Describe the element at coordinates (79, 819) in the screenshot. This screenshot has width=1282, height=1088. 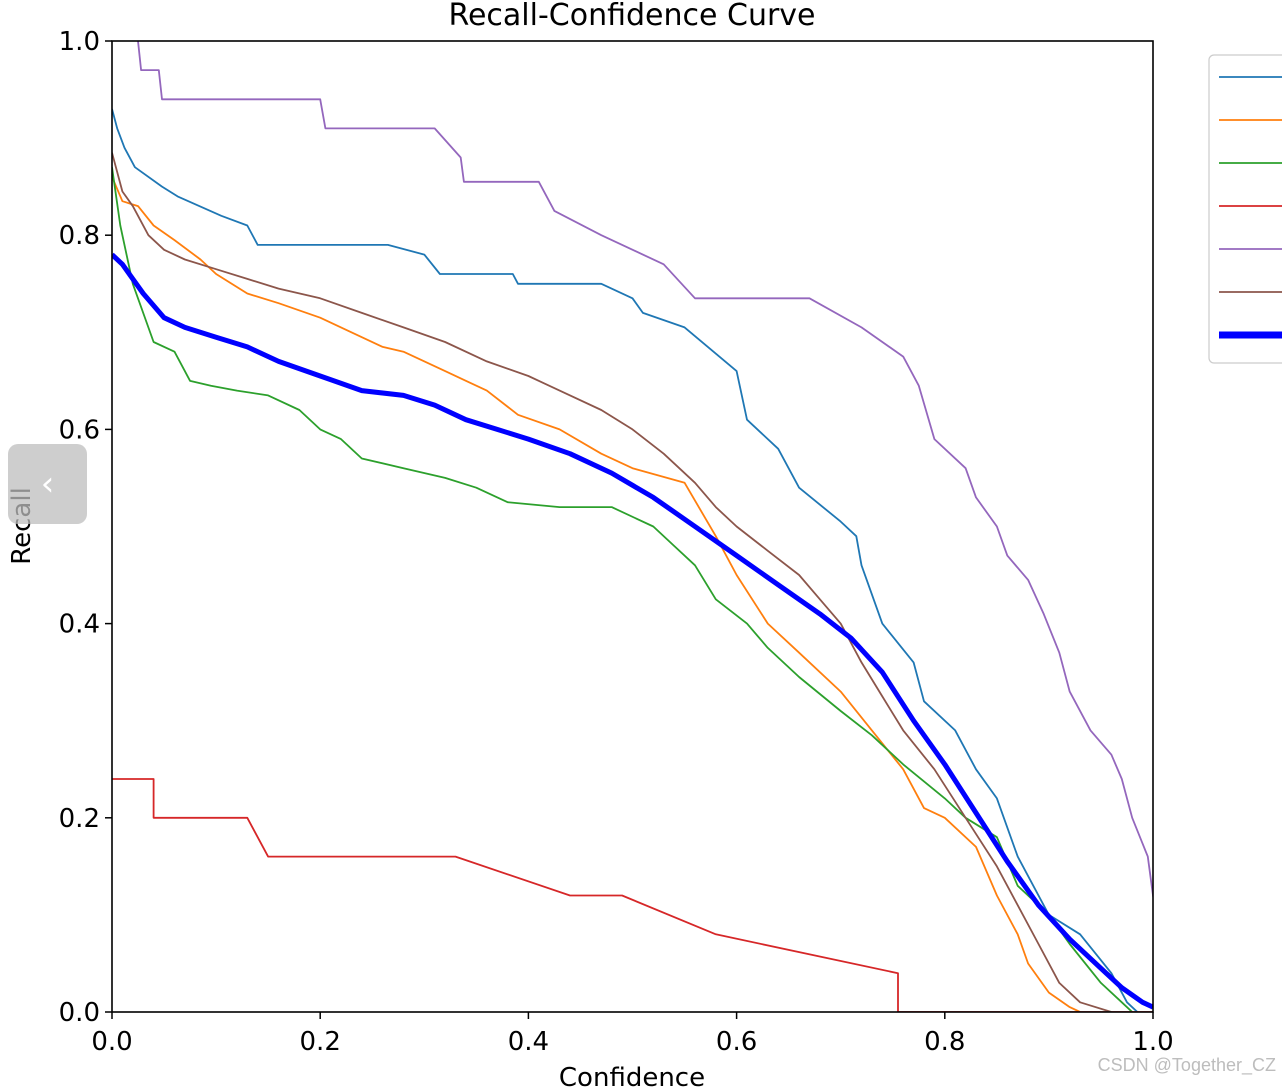
I see `y-tick-label: 0.2` at that location.